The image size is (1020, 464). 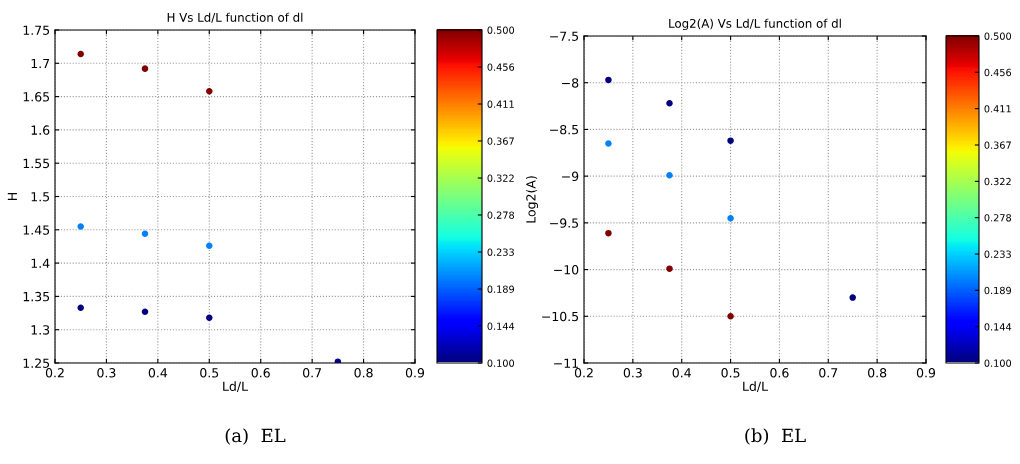 I want to click on y-tick-label: 1.4, so click(x=40, y=263).